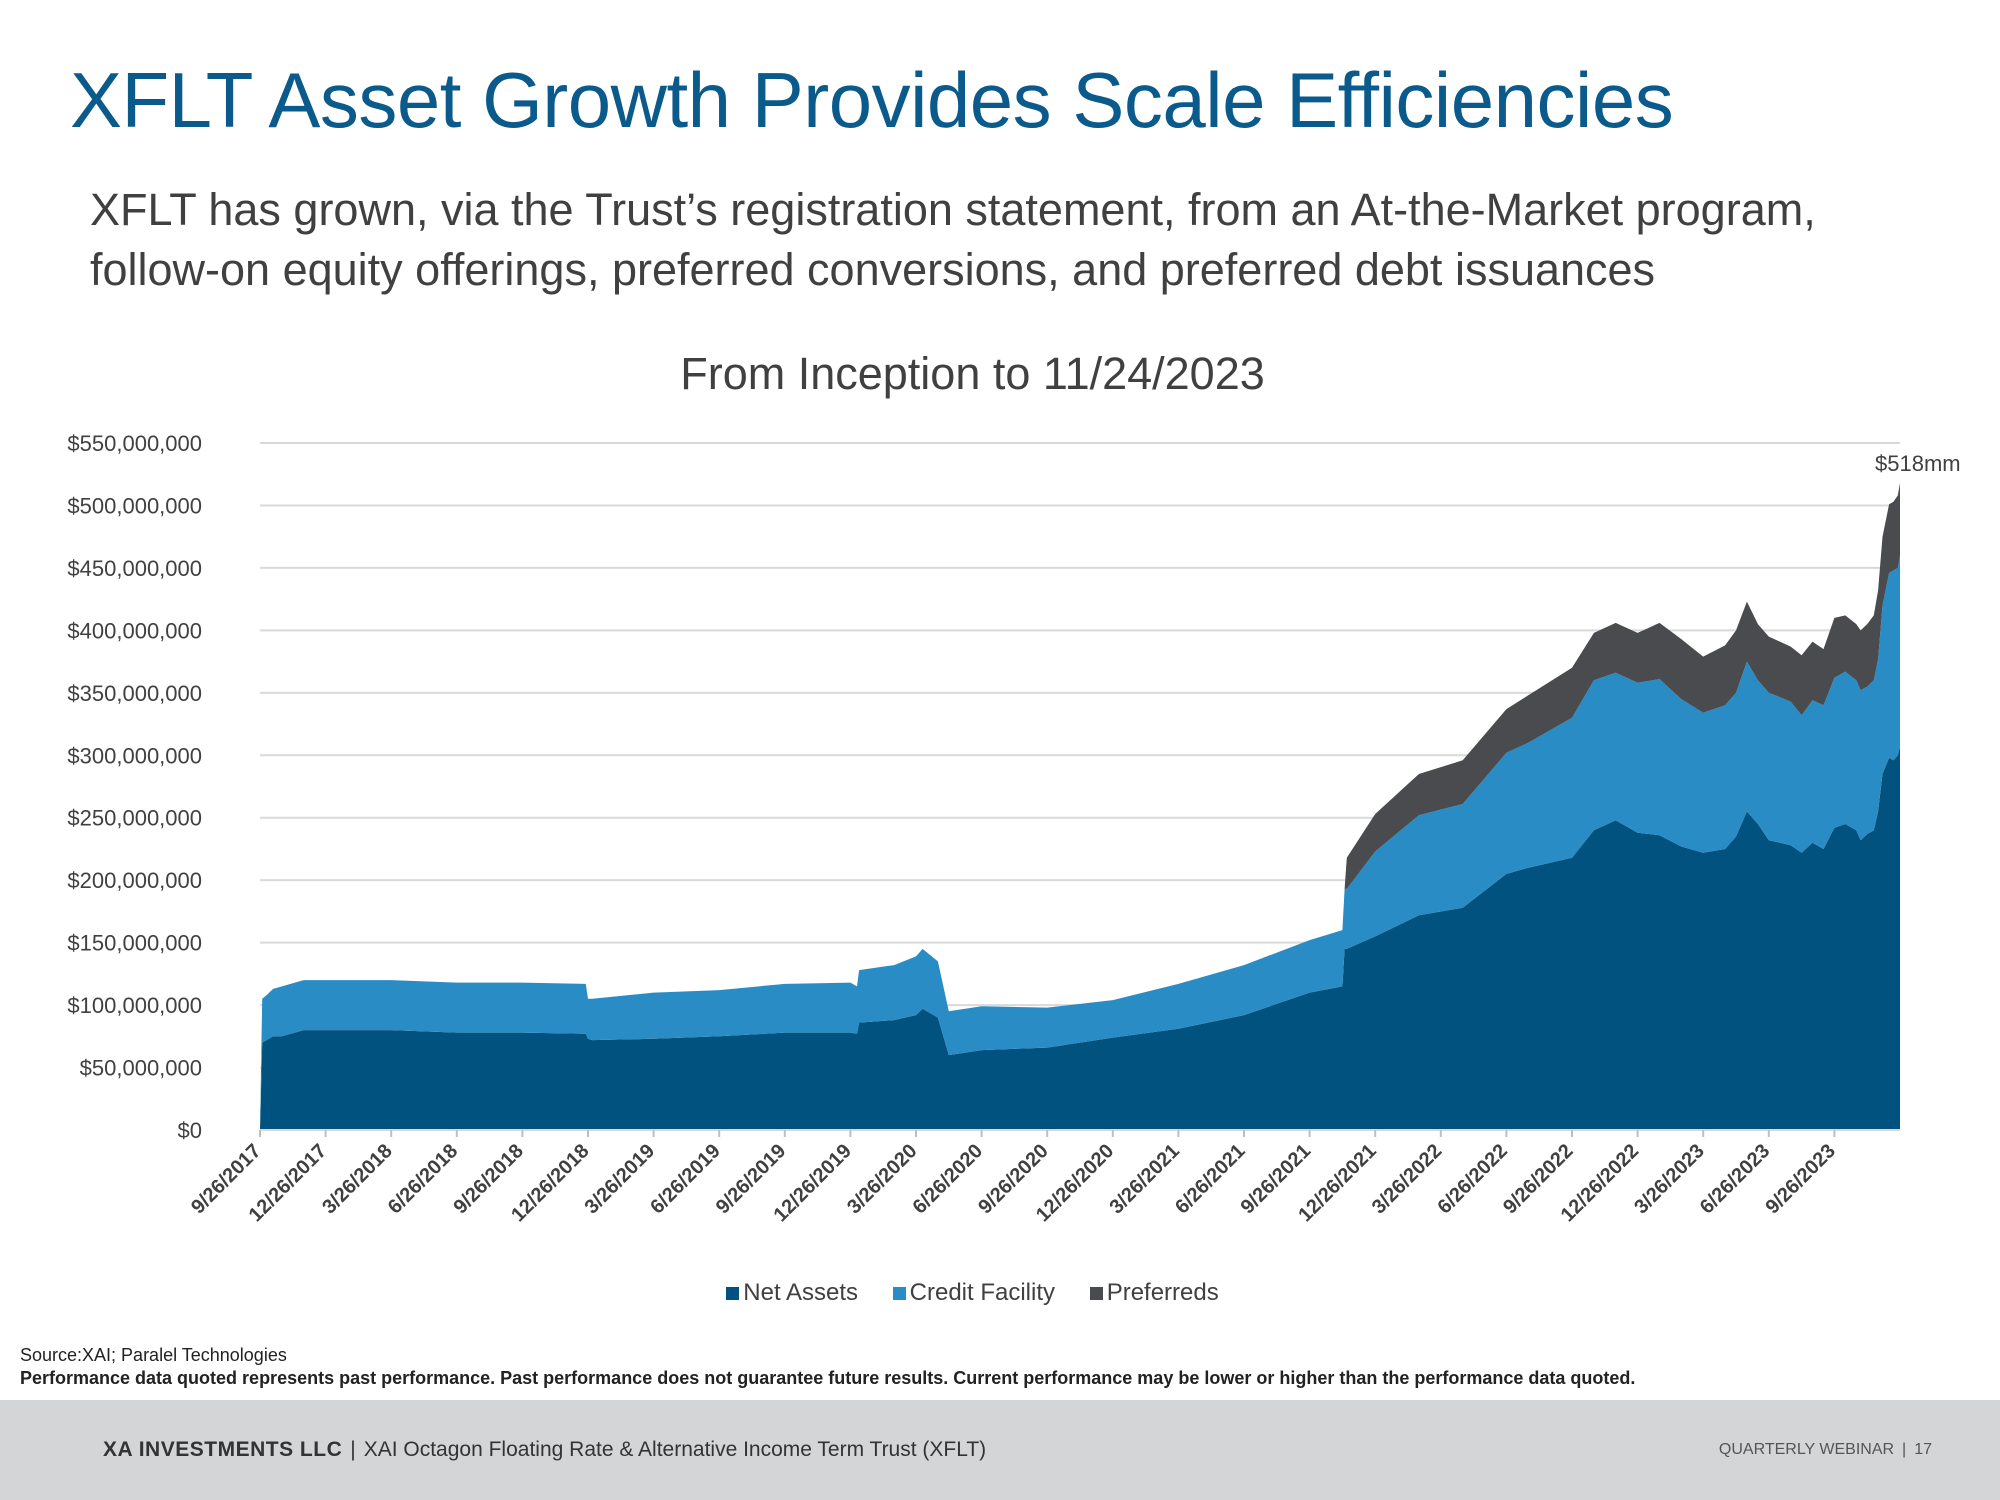  I want to click on y-tick-label: $400,000,000, so click(134, 630).